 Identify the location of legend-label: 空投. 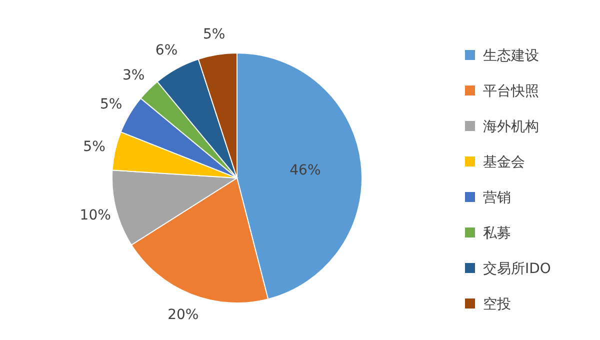
(497, 304).